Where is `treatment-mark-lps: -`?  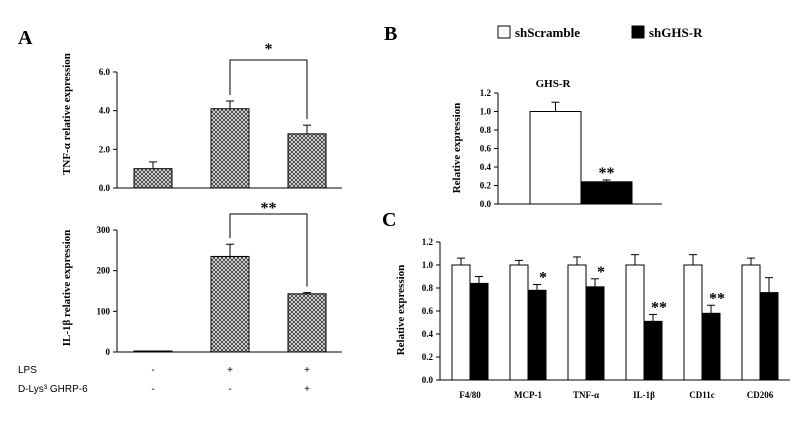
treatment-mark-lps: - is located at coordinates (152, 370).